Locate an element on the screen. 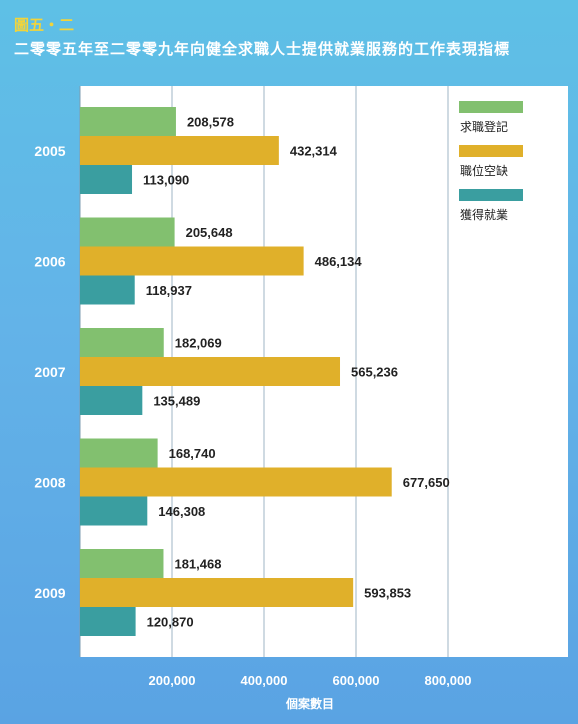 The width and height of the screenshot is (578, 724). data-label: 677,650 is located at coordinates (426, 482).